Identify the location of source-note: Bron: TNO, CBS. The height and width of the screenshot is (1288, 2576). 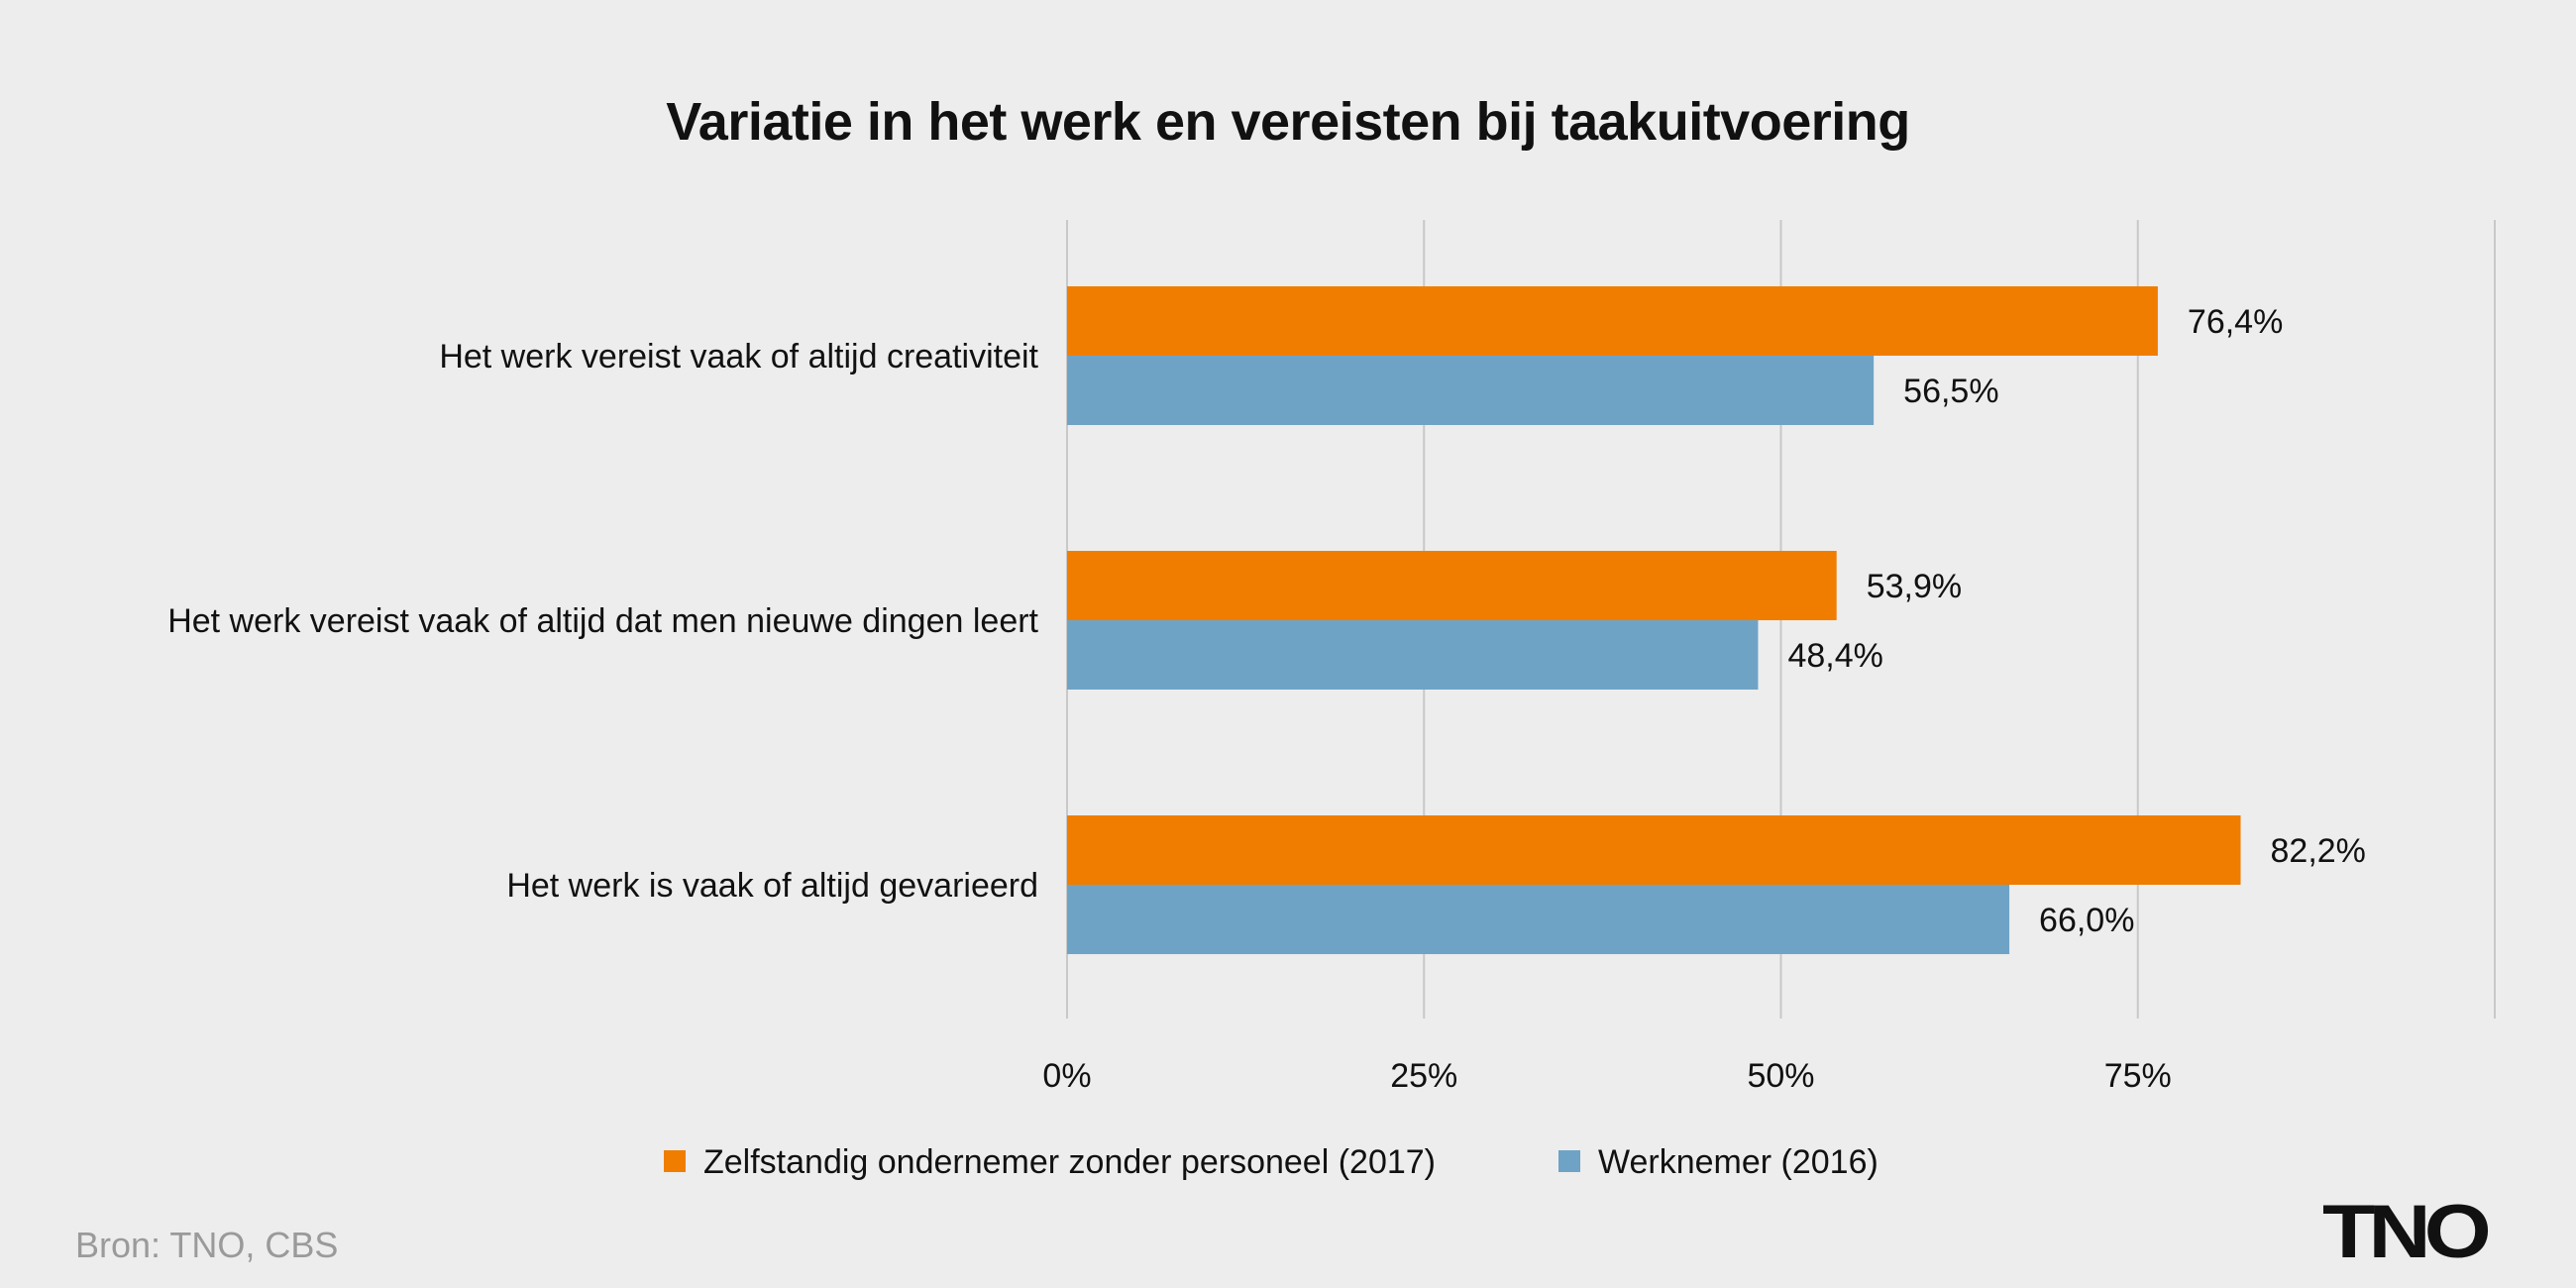
(206, 1246).